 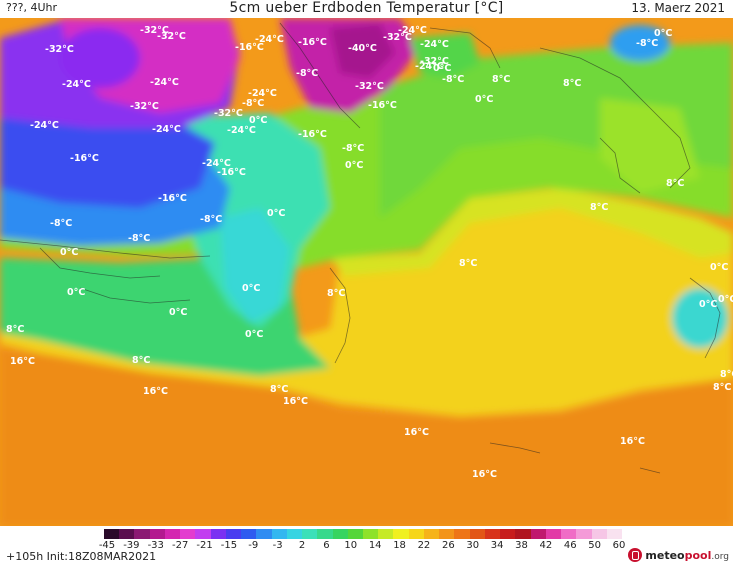 I want to click on scale-tick-label: 30, so click(x=473, y=545).